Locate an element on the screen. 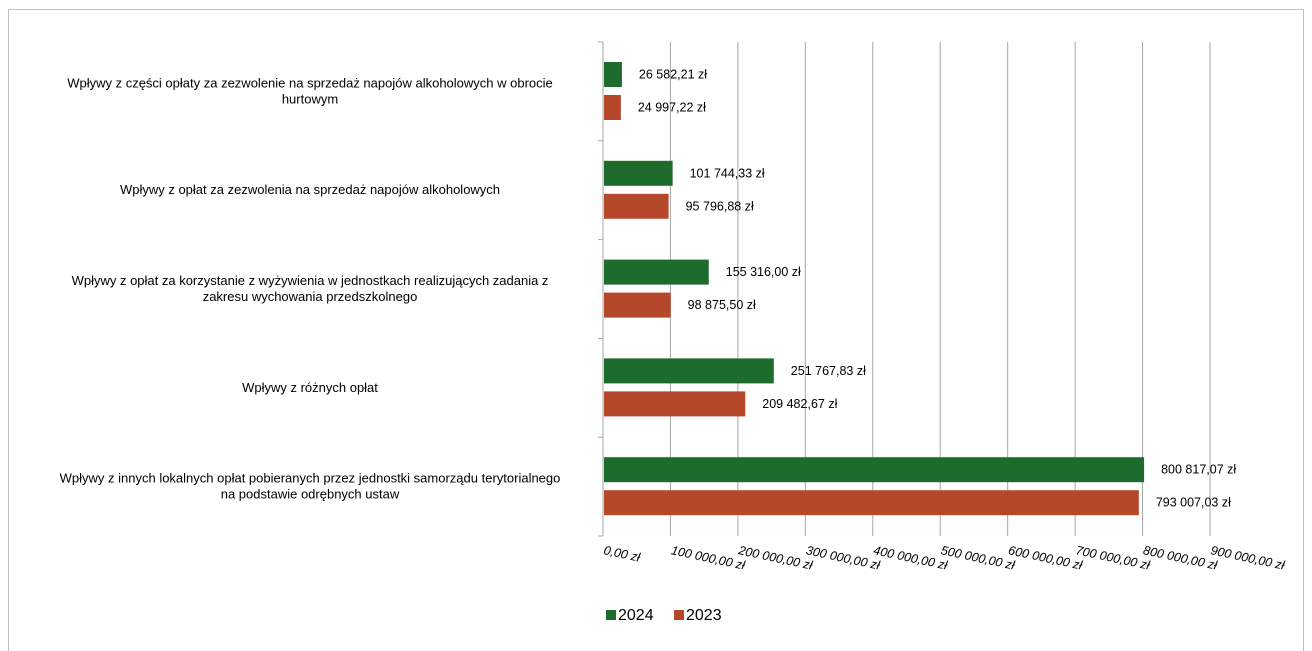 Image resolution: width=1312 pixels, height=651 pixels. x-tick-label: 0,00 zł is located at coordinates (622, 554).